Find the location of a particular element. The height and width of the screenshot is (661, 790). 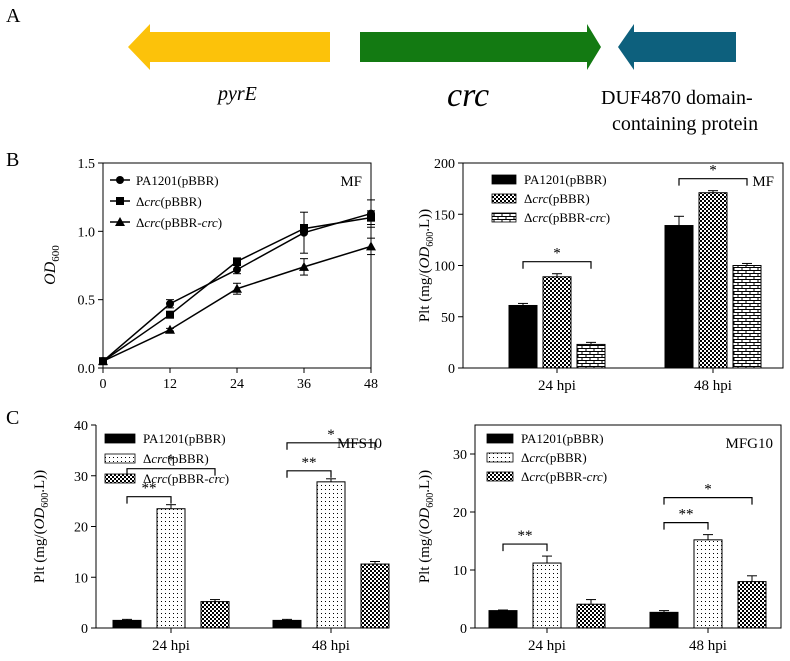

plt_mfs10-significance-label: * is located at coordinates (331, 435).